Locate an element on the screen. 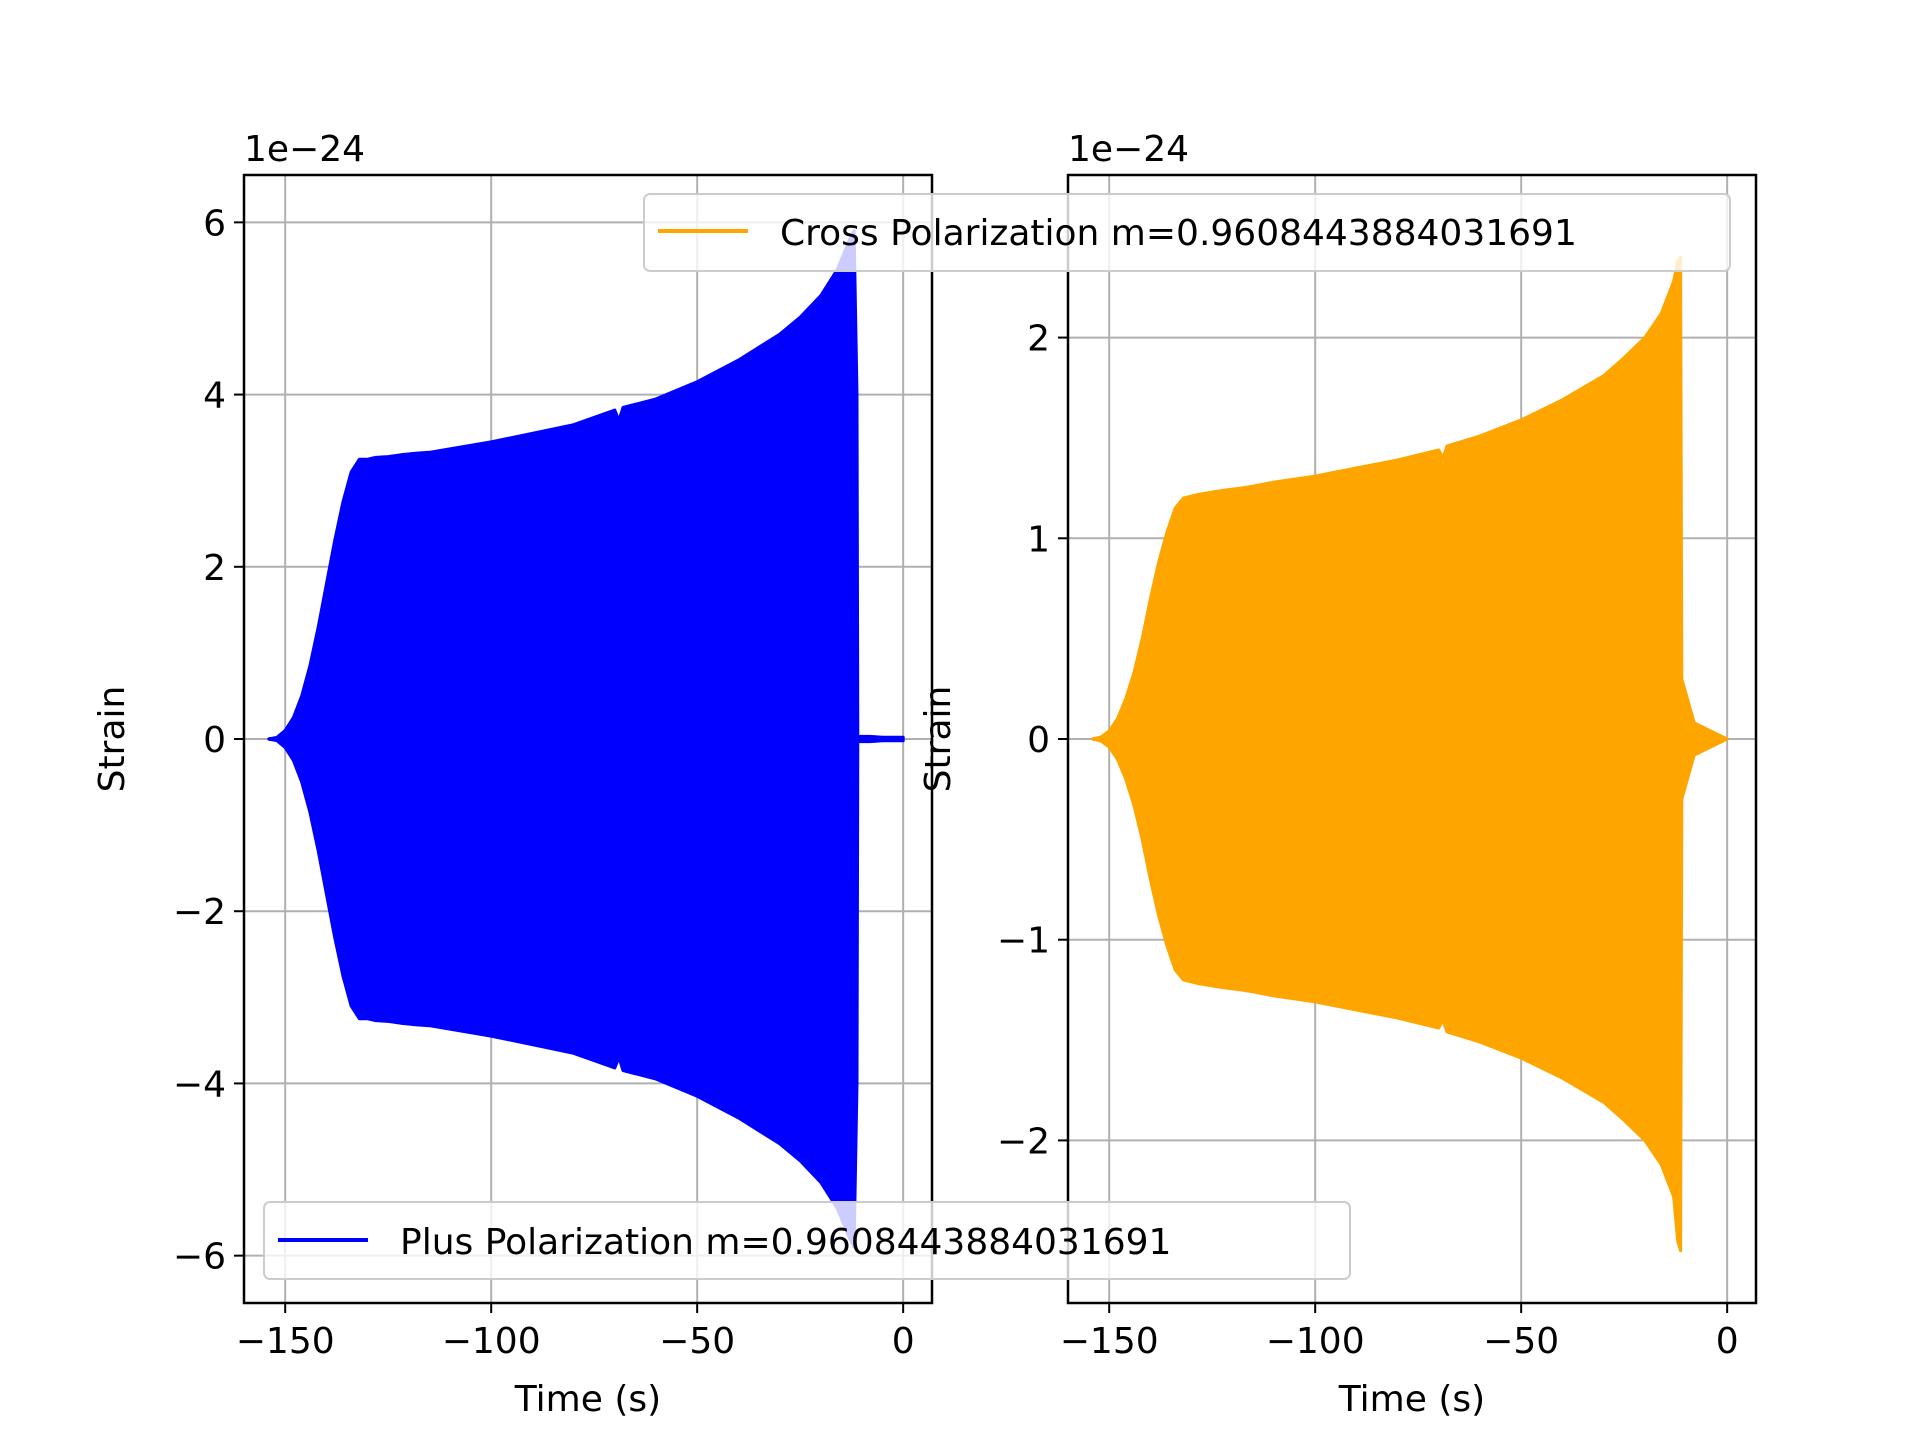 Image resolution: width=1920 pixels, height=1440 pixels. plus-y-ticks: −6 −4 −2 0 2 4 6 is located at coordinates (208, 740).